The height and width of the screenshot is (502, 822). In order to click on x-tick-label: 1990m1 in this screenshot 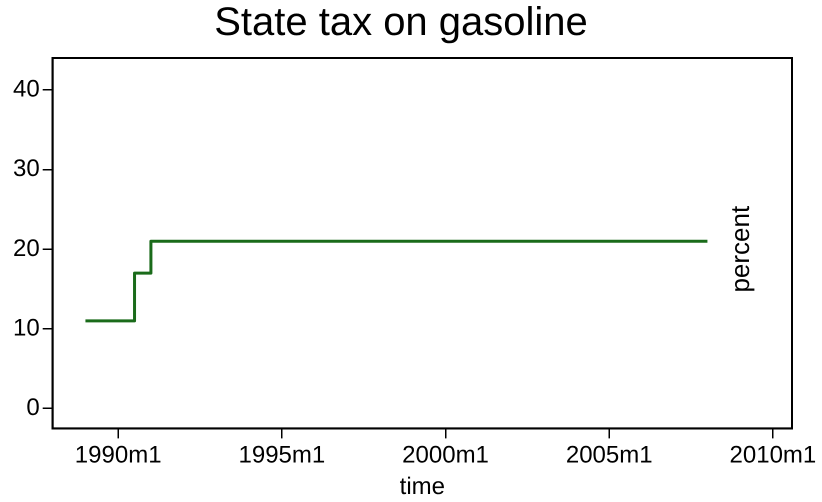, I will do `click(118, 454)`.